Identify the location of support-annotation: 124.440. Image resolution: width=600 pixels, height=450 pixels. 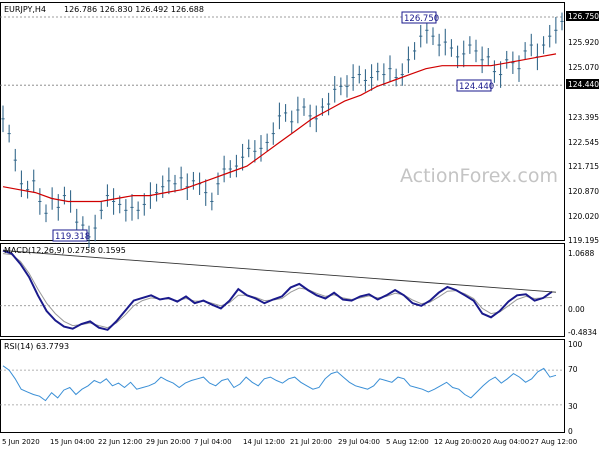
(475, 85).